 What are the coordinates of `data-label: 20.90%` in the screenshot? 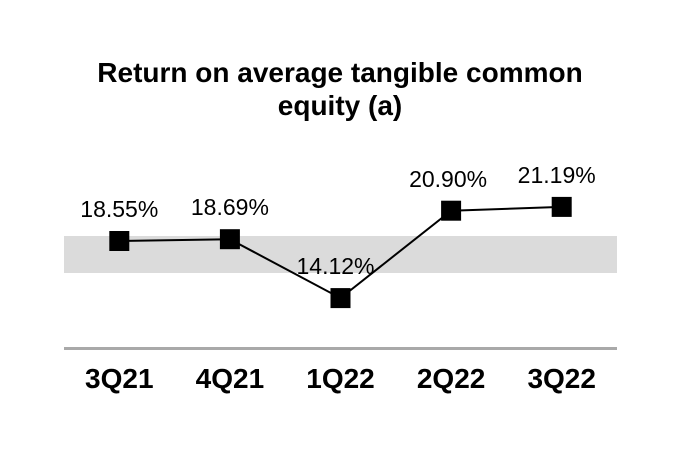 It's located at (448, 179).